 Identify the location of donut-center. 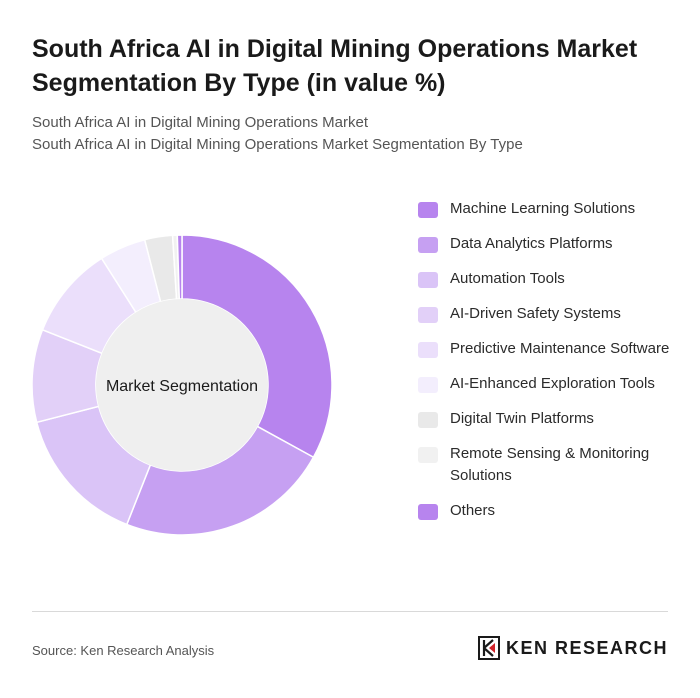
(182, 385).